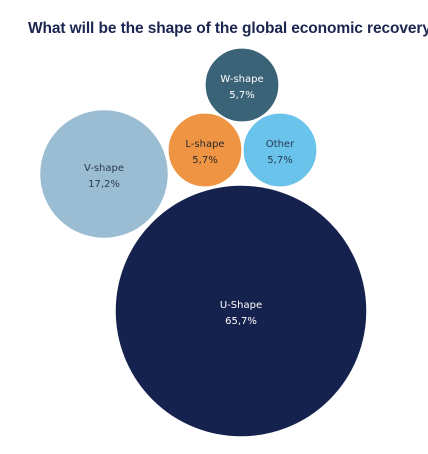 The image size is (428, 454). I want to click on bubble-value-label: 65,7%, so click(241, 321).